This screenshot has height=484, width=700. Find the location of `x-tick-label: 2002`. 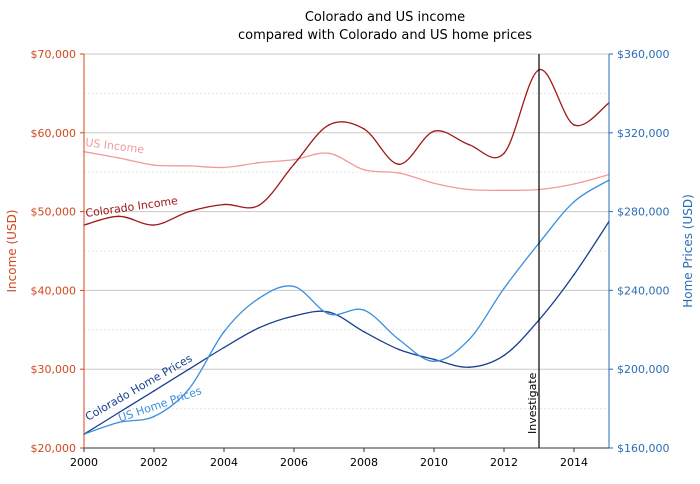

x-tick-label: 2002 is located at coordinates (154, 462).